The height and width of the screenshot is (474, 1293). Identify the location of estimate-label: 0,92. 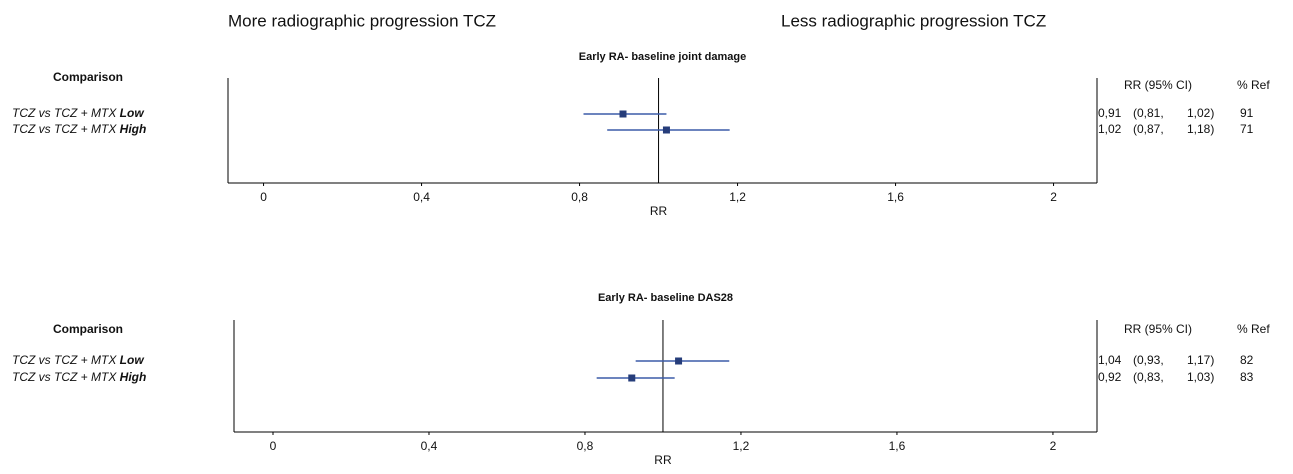
(1110, 377).